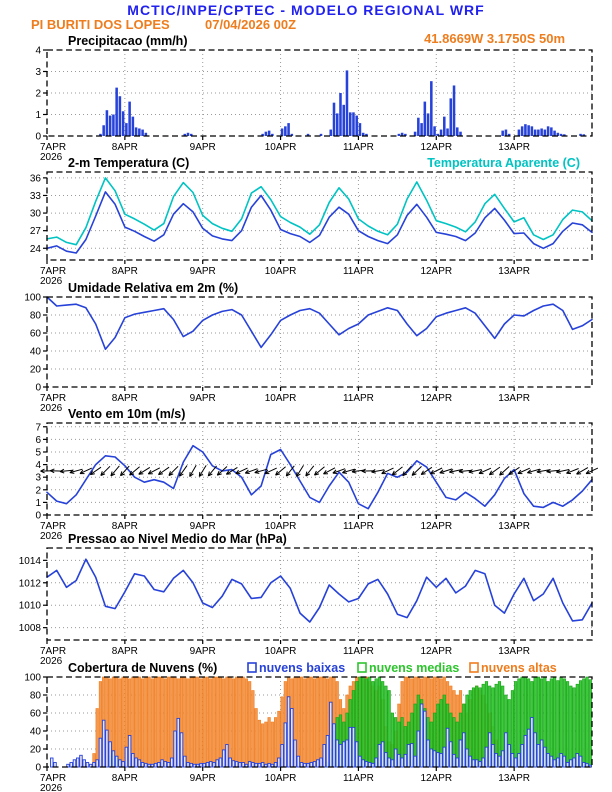 Image resolution: width=612 pixels, height=792 pixels. What do you see at coordinates (342, 103) in the screenshot?
I see `precipitacao-series` at bounding box center [342, 103].